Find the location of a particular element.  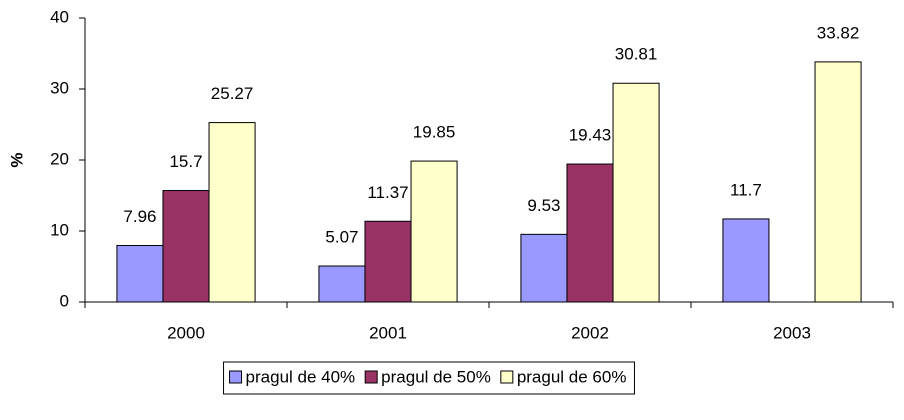

value-label: 5.07 is located at coordinates (341, 236).